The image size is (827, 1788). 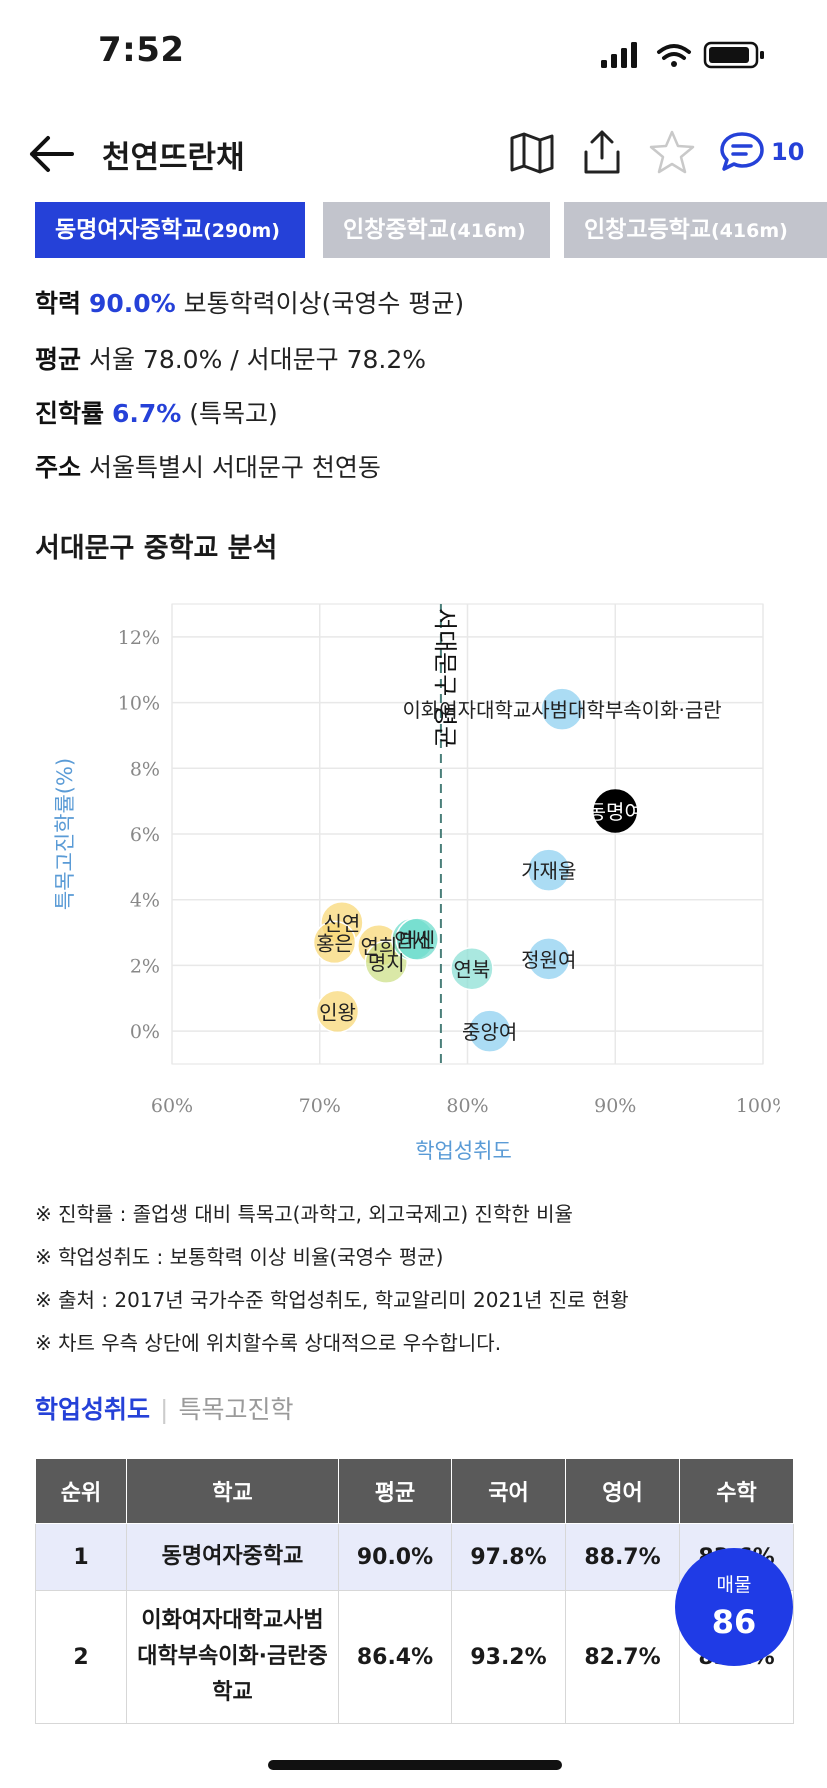 What do you see at coordinates (51, 154) in the screenshot?
I see `back-arrow-icon` at bounding box center [51, 154].